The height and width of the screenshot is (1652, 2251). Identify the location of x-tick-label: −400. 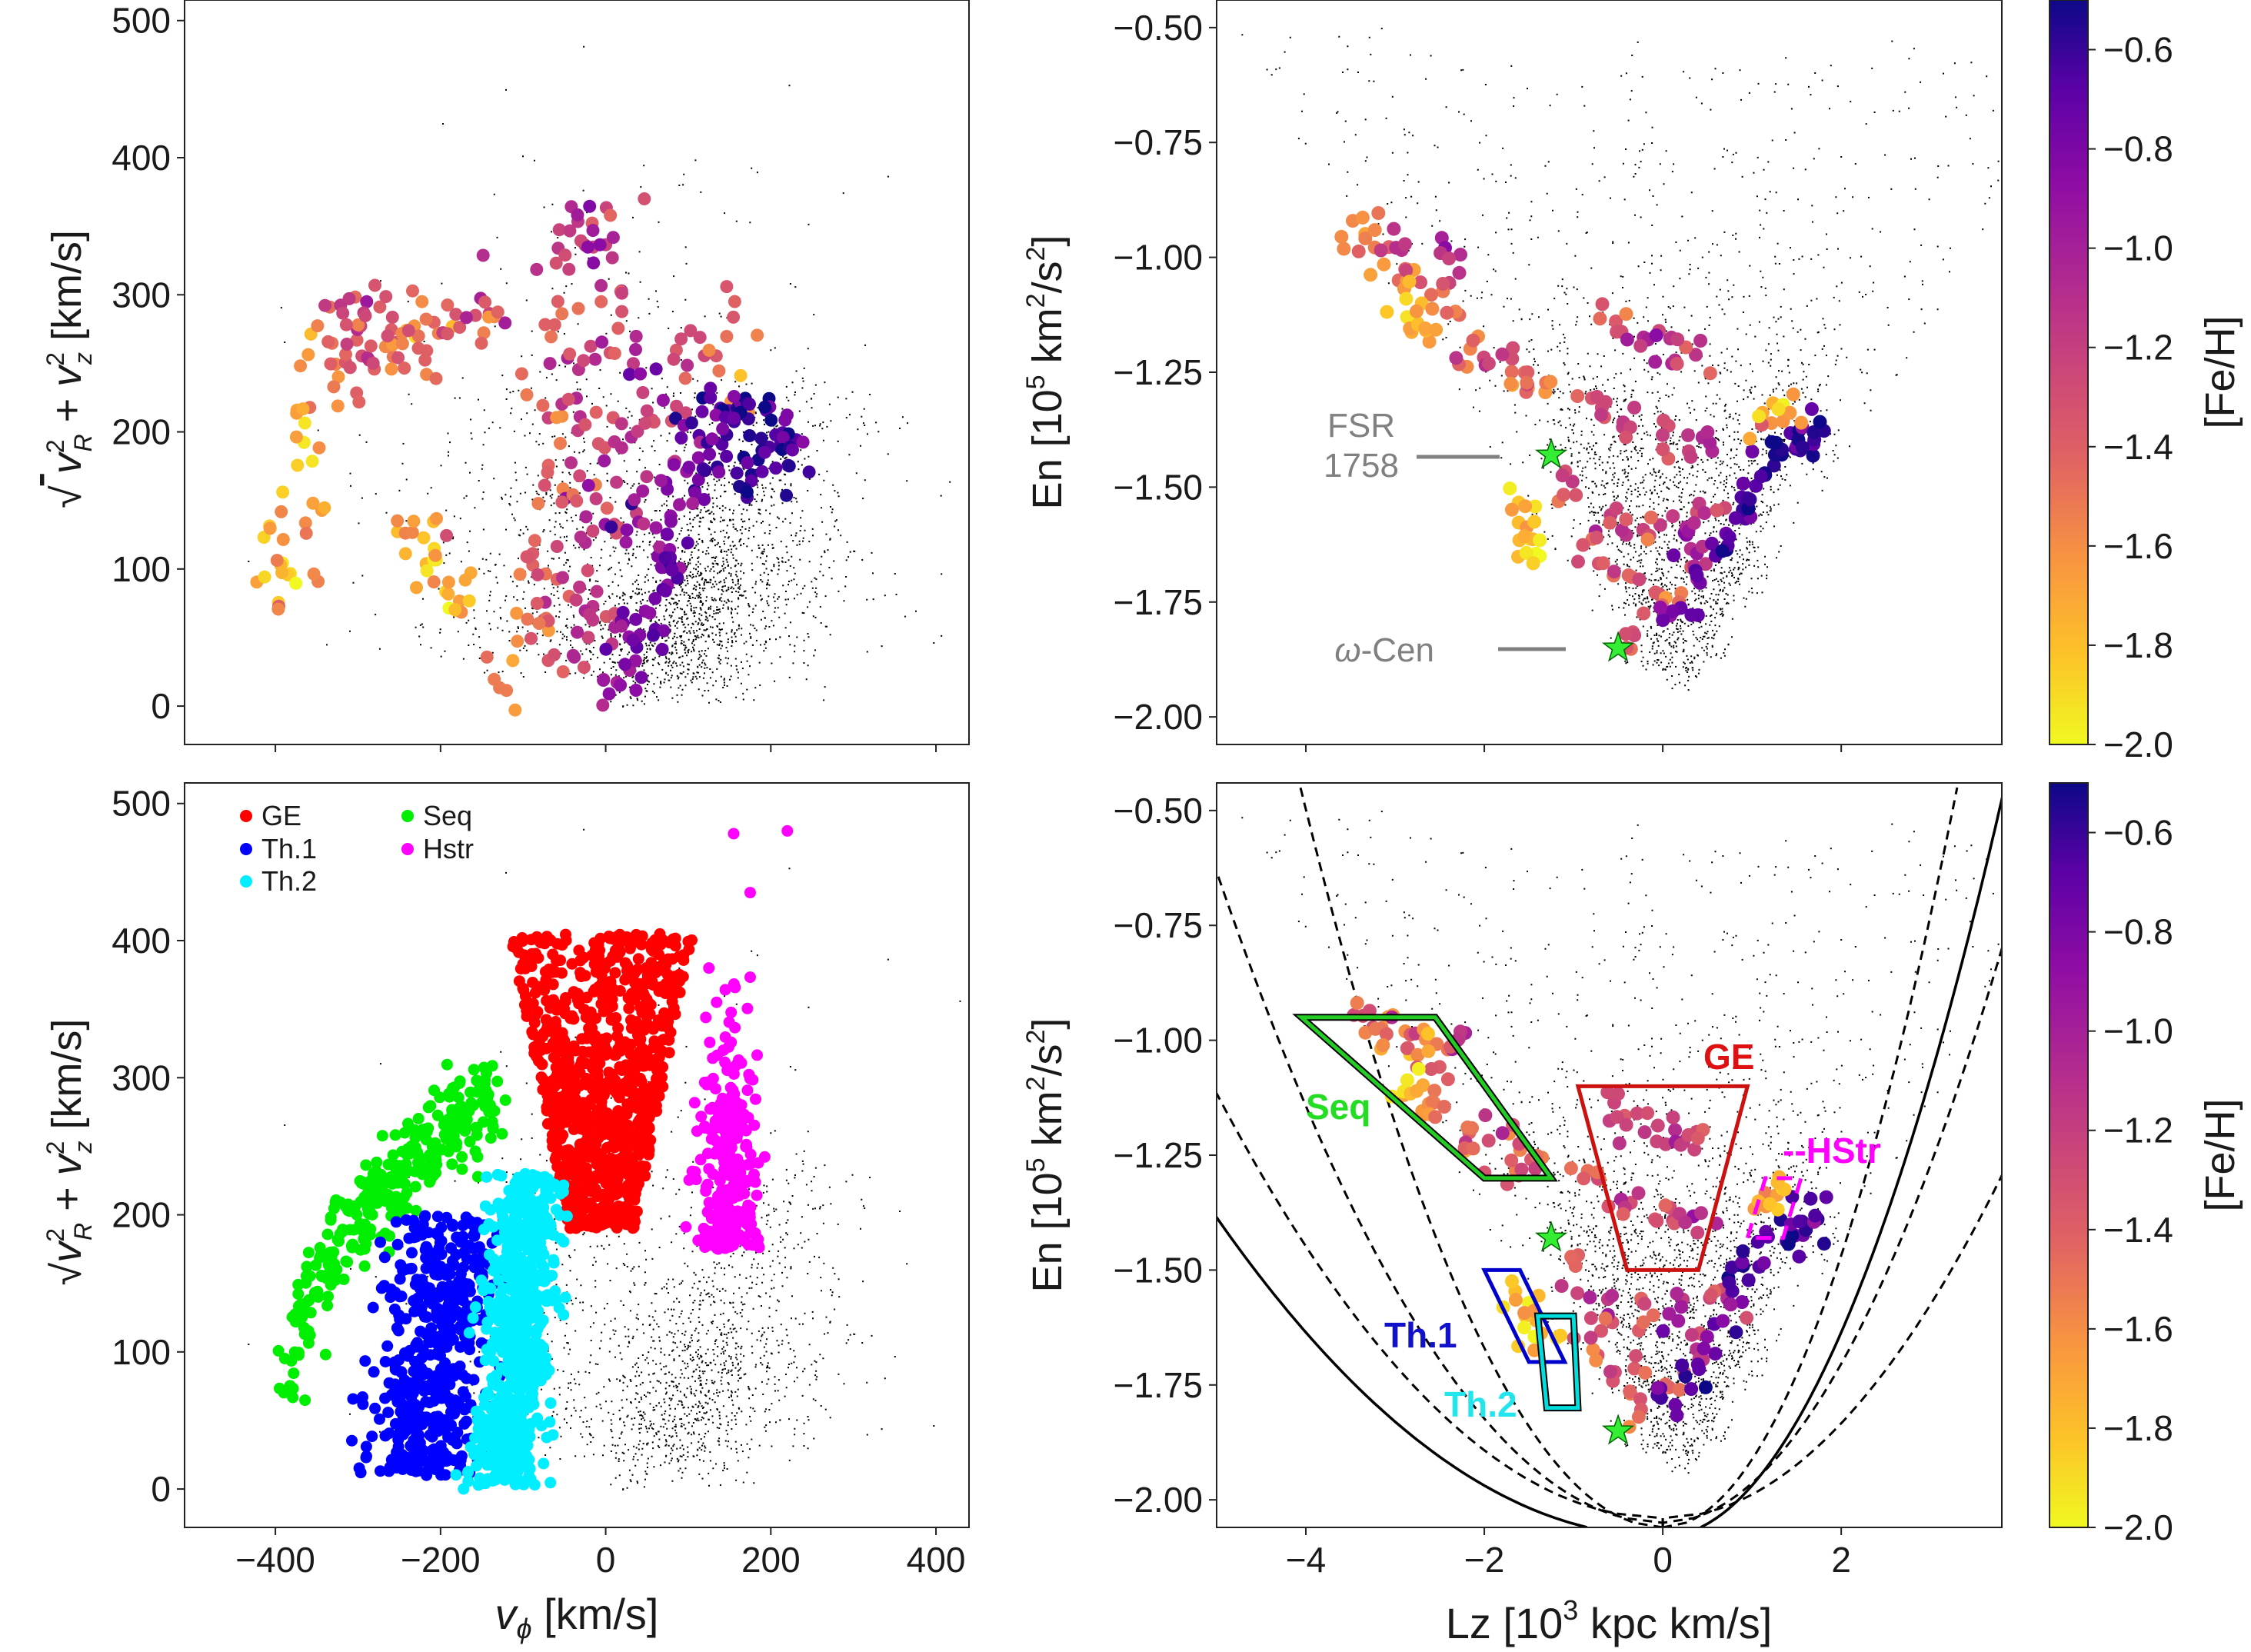
(275, 1560).